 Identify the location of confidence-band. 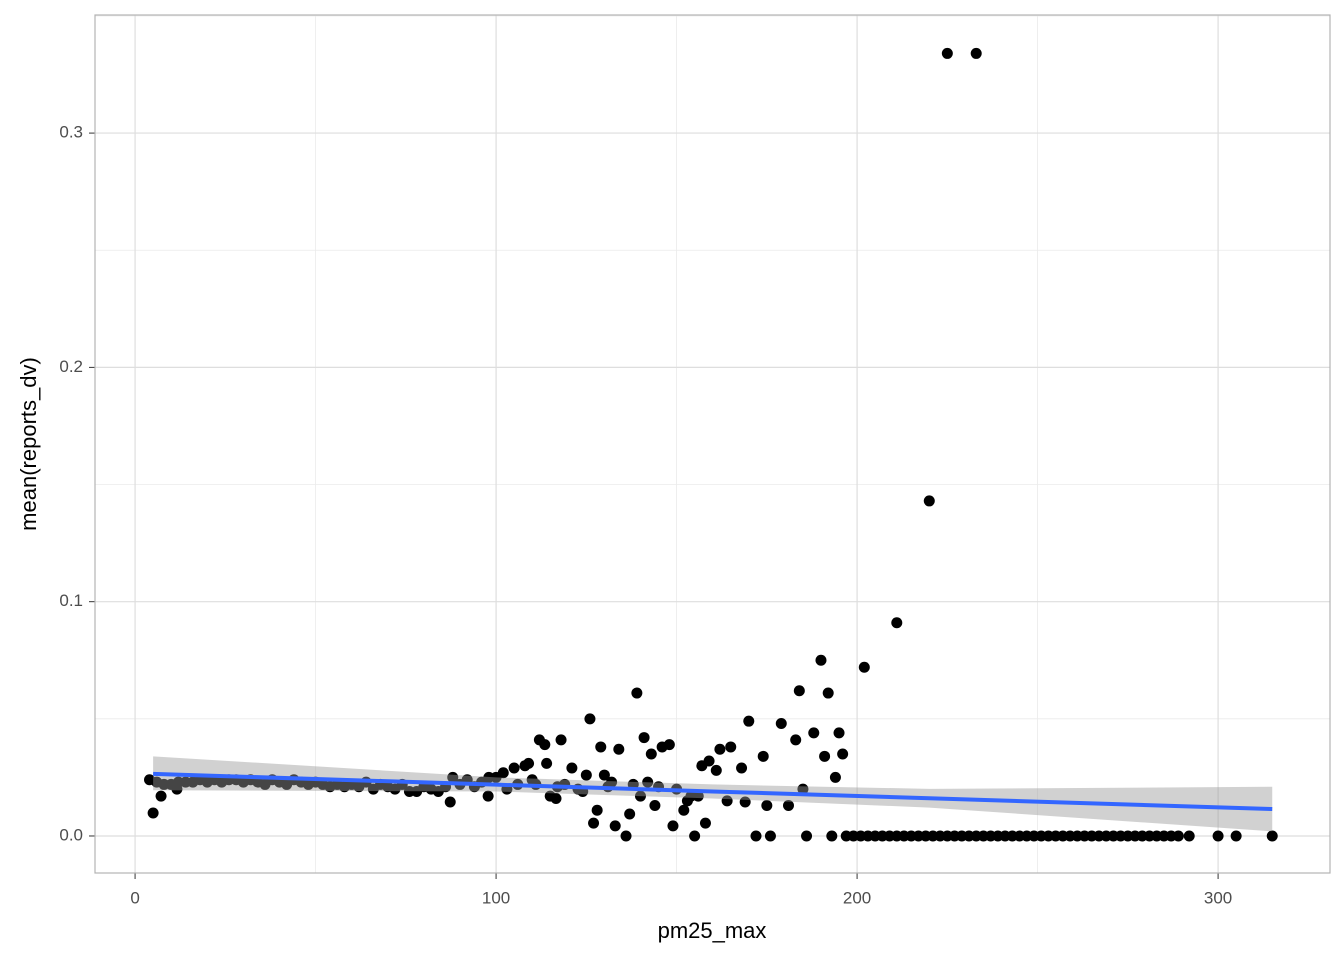
(713, 794).